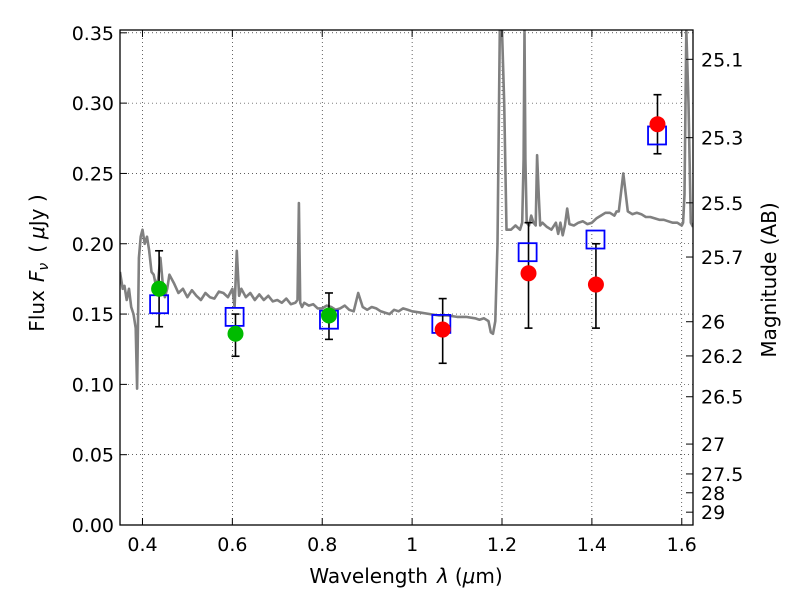  What do you see at coordinates (769, 279) in the screenshot?
I see `y2-axis-label: Magnitude (AB)` at bounding box center [769, 279].